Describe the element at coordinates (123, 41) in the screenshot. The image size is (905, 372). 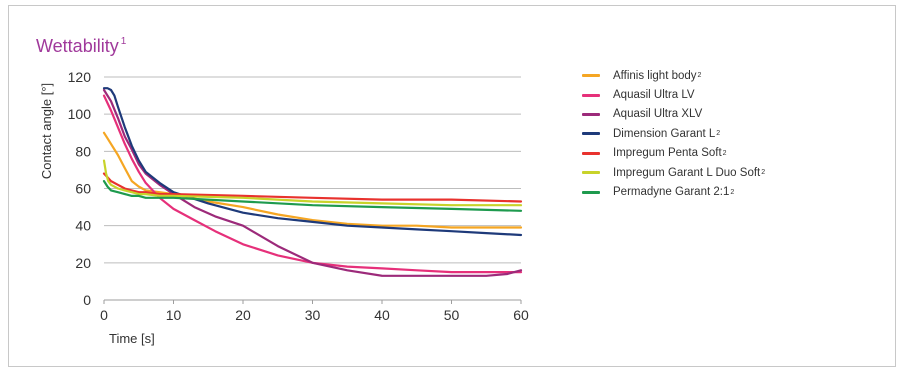
I see `chart-title-footnote: 1` at that location.